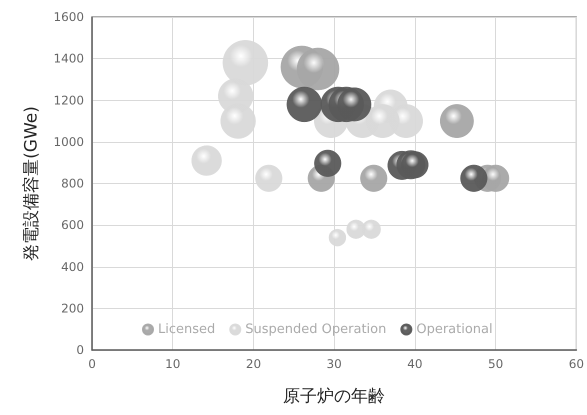 The height and width of the screenshot is (415, 587). I want to click on x-axis-title: 原子炉の年齢, so click(334, 396).